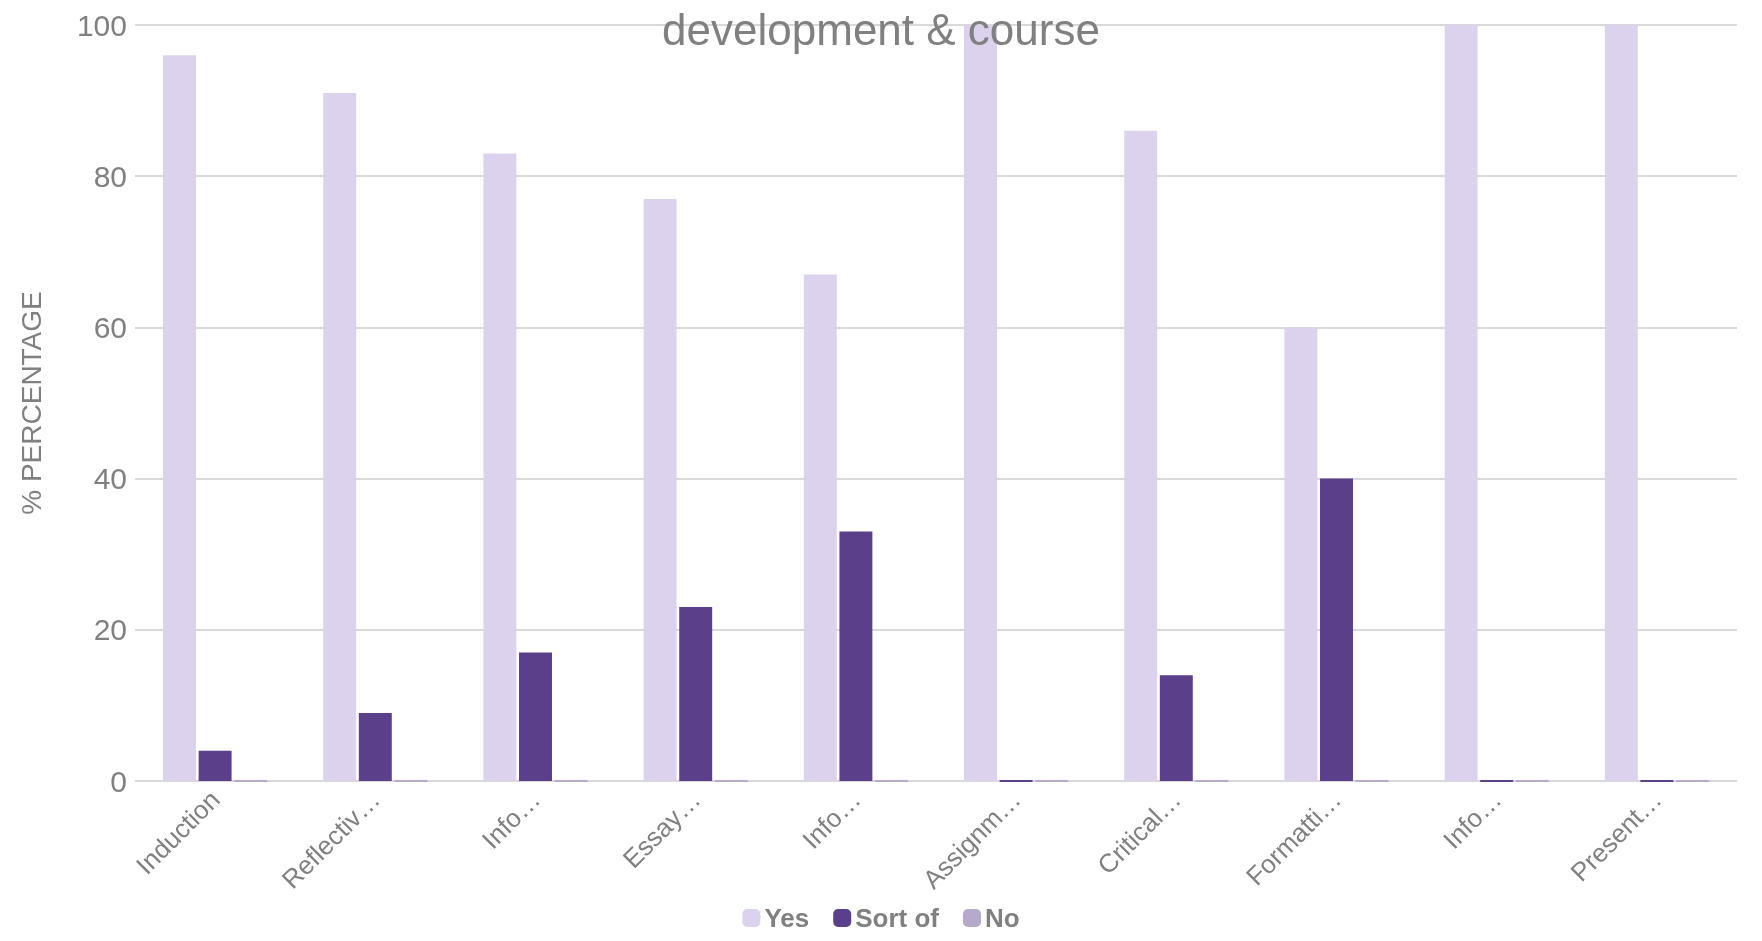  Describe the element at coordinates (787, 918) in the screenshot. I see `legend-label: Yes` at that location.